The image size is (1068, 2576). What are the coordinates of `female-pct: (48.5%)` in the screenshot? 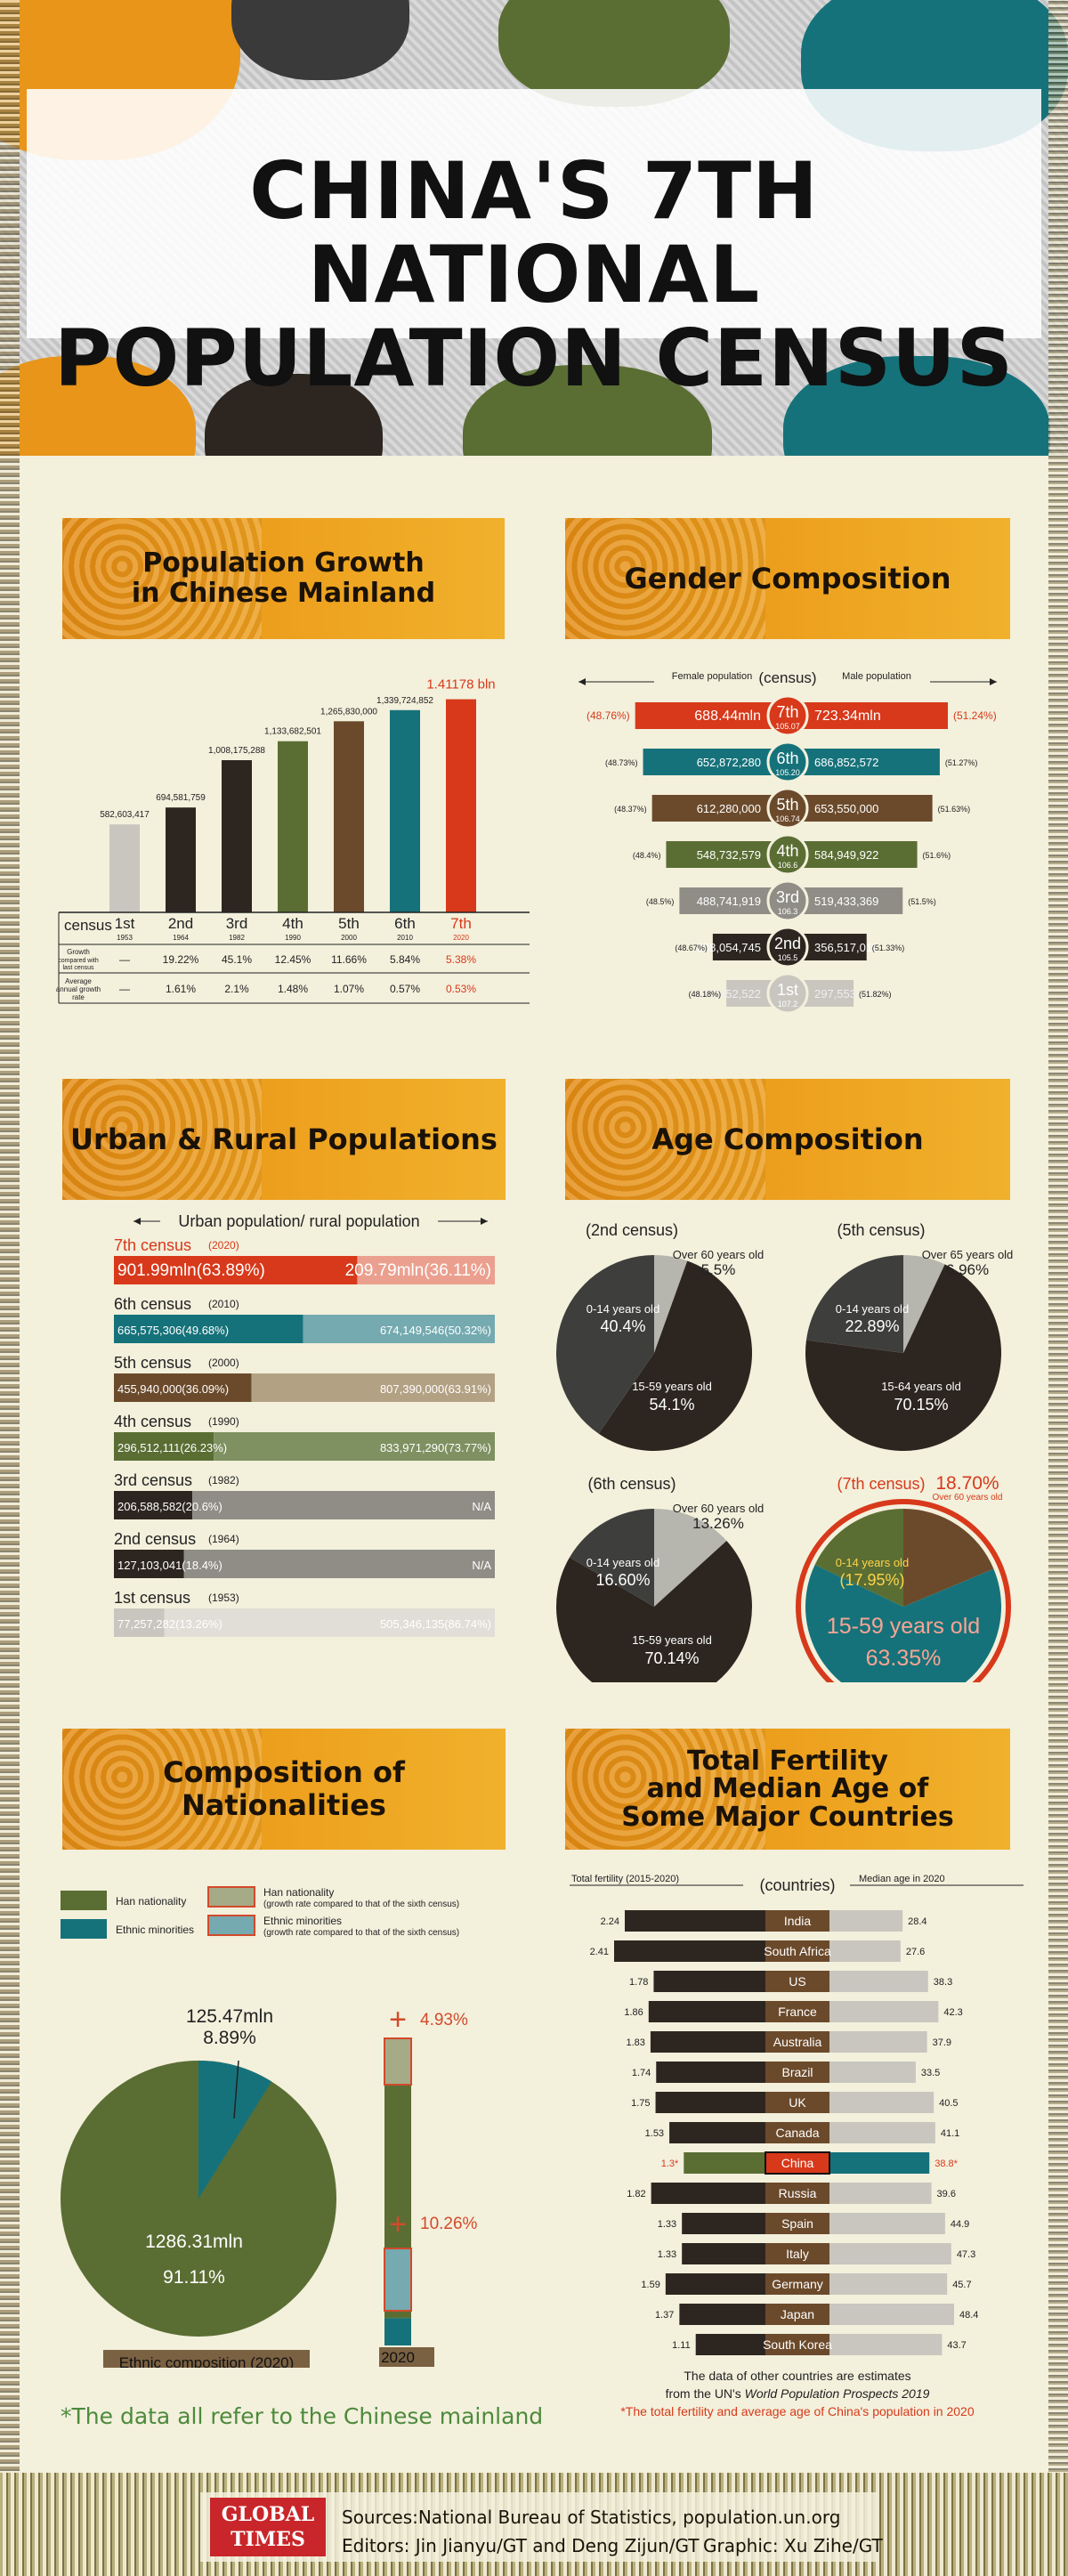 It's located at (661, 902).